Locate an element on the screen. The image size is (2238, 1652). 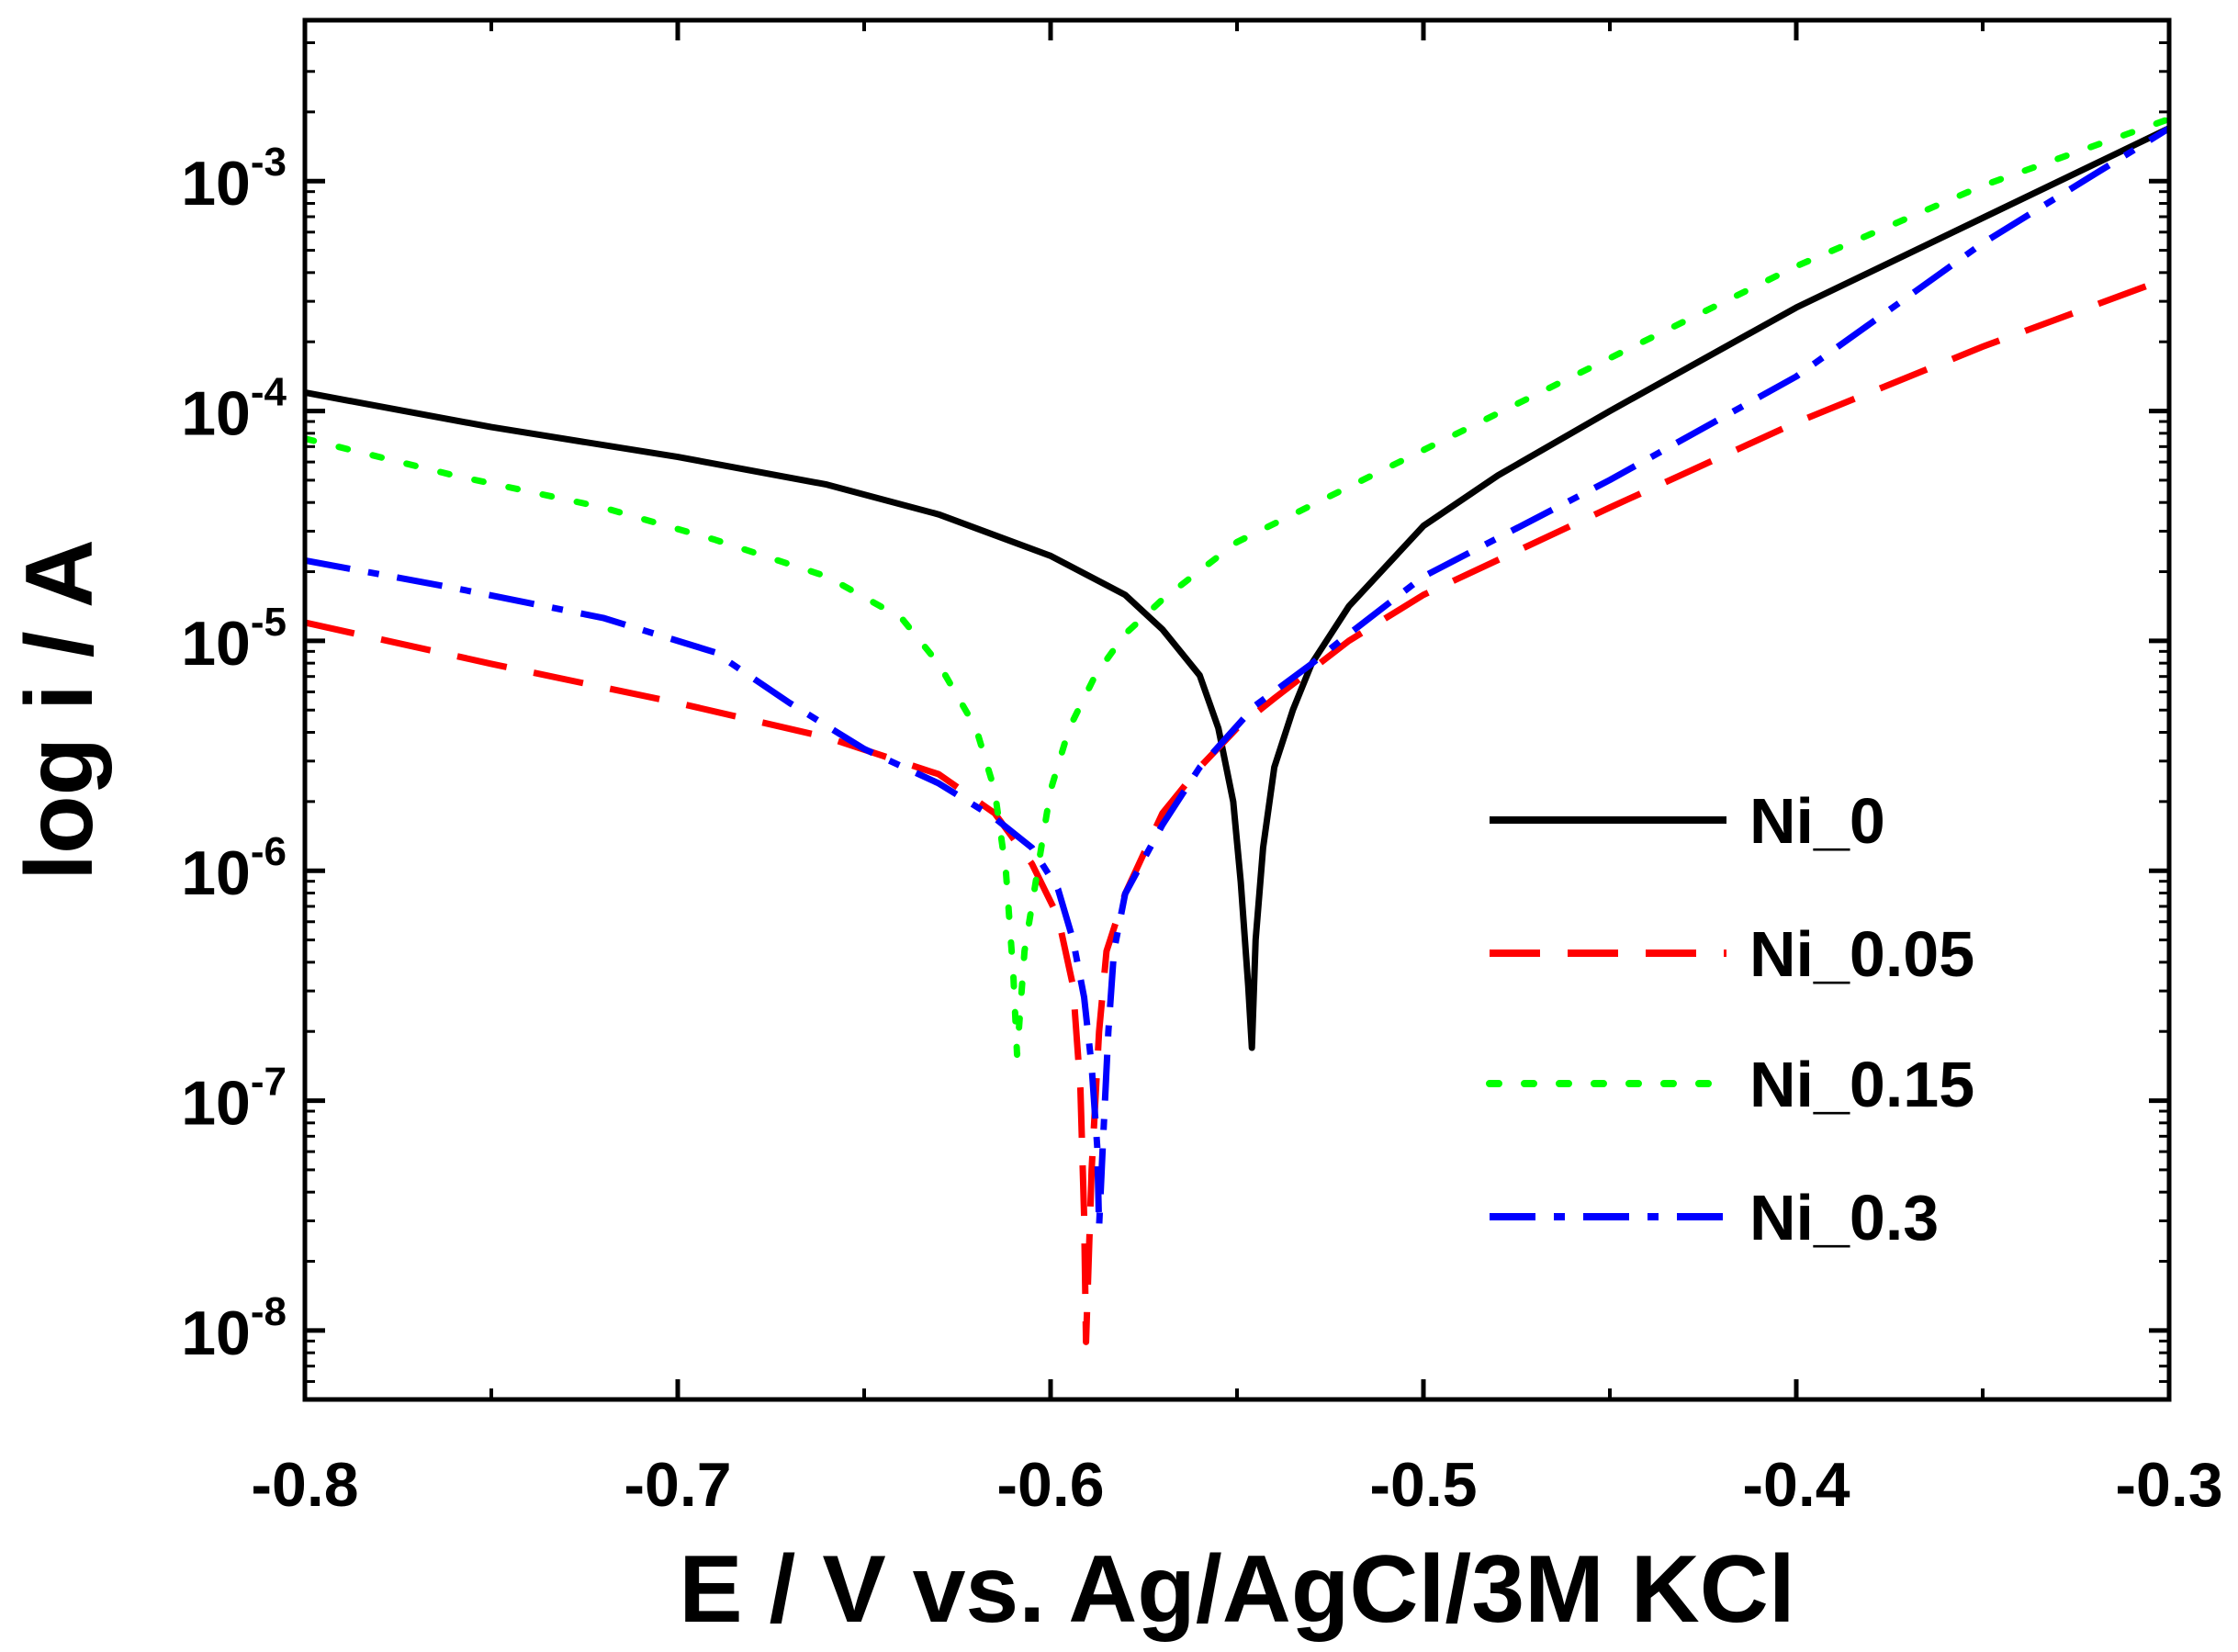
y-tick-label: 10⁻³ is located at coordinates (234, 179).